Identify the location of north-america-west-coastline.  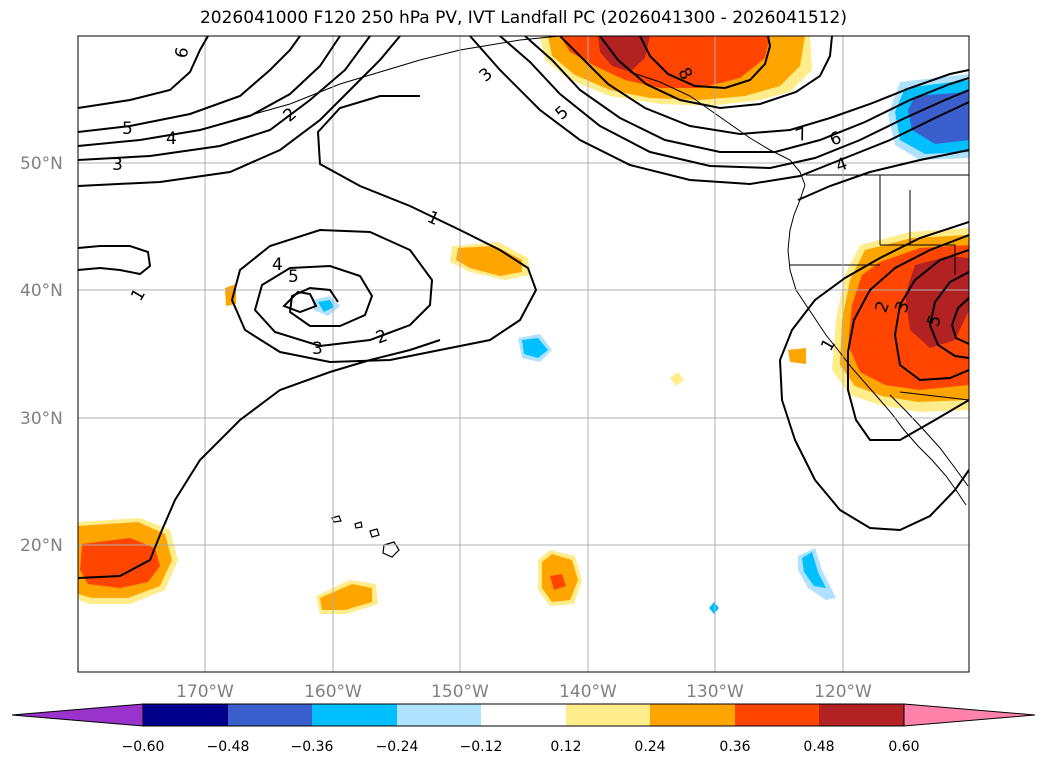
(877, 345).